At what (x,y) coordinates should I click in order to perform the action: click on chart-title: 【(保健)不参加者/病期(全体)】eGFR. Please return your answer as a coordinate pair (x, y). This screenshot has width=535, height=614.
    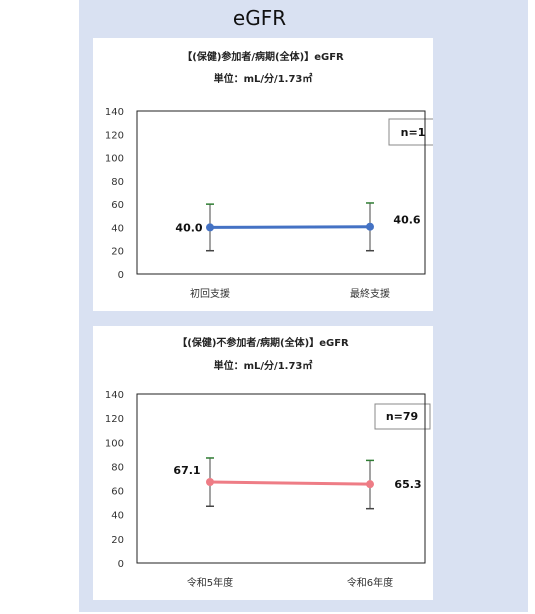
    Looking at the image, I should click on (263, 342).